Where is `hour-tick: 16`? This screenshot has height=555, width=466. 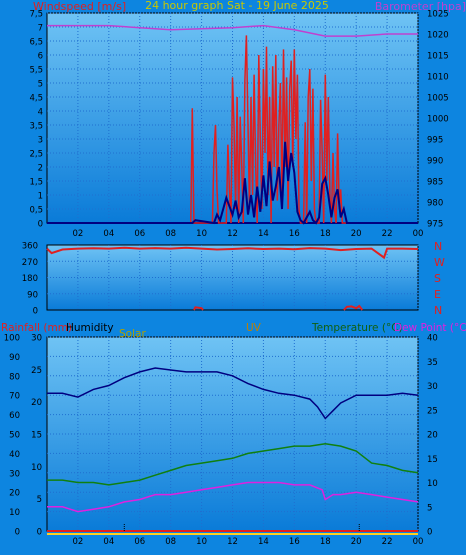
hour-tick: 16 is located at coordinates (294, 542).